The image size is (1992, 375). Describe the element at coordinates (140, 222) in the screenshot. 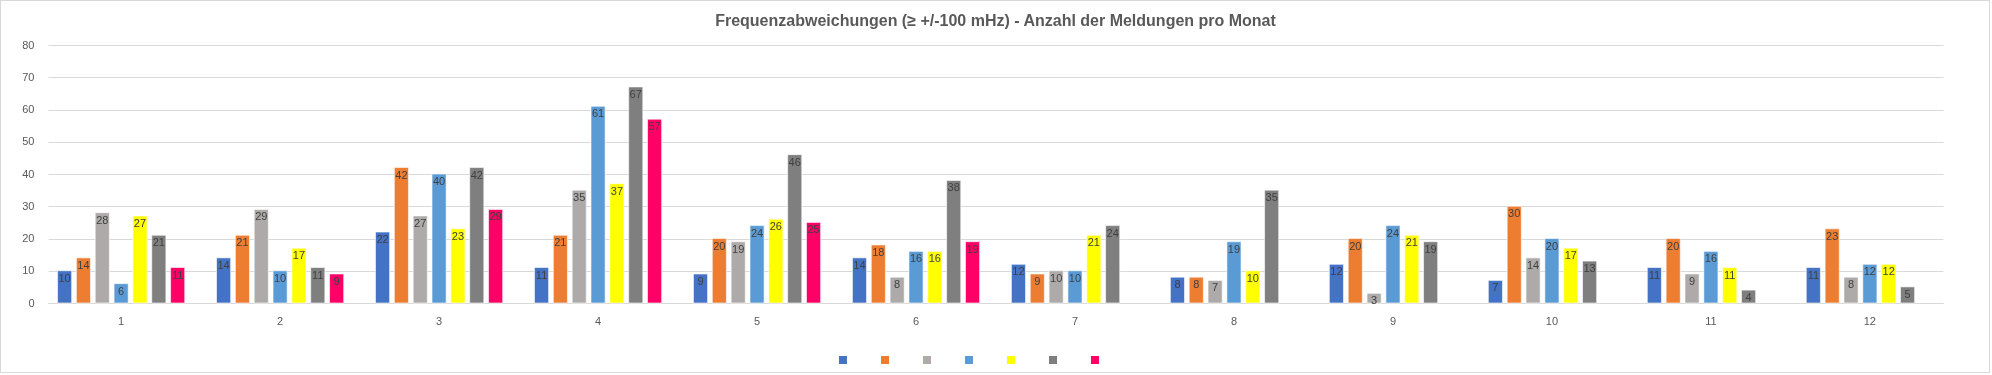

I see `data-label: 27` at that location.